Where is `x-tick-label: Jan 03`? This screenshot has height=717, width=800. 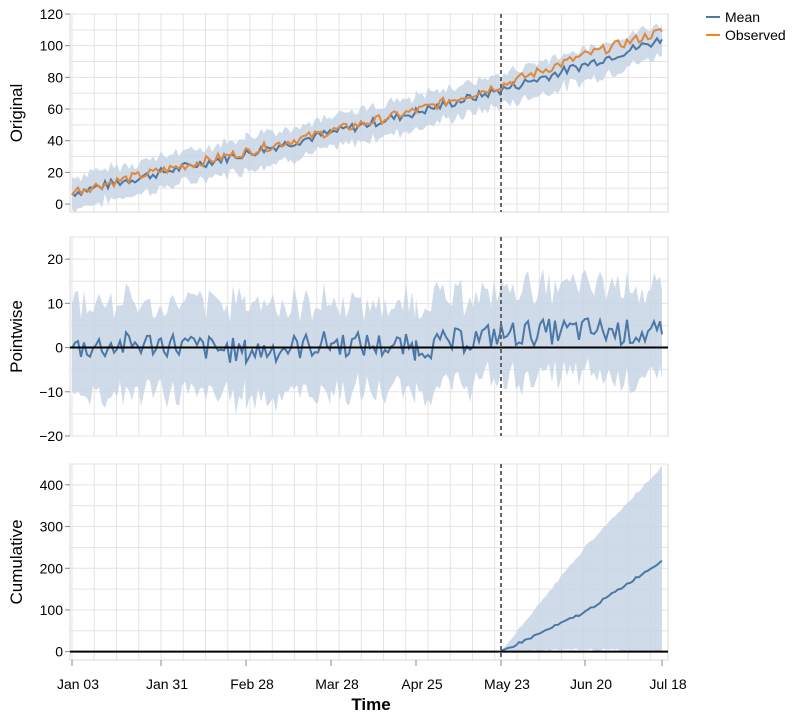 x-tick-label: Jan 03 is located at coordinates (78, 684).